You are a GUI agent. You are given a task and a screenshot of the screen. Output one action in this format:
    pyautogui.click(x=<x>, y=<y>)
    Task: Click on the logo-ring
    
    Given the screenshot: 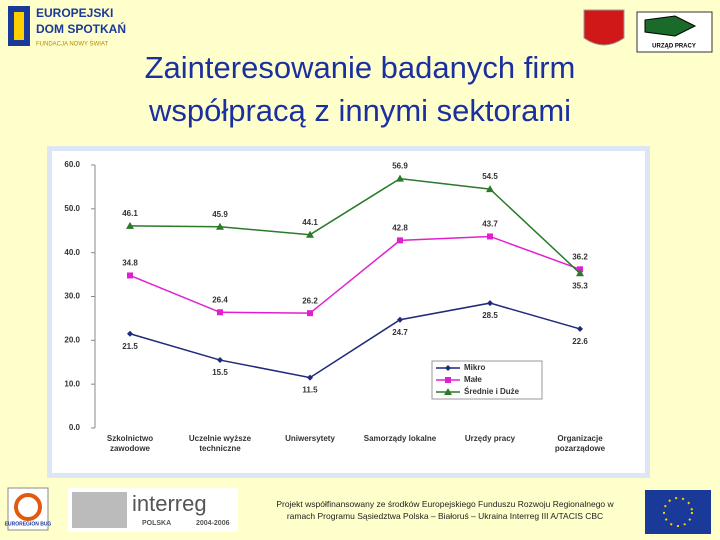 What is the action you would take?
    pyautogui.click(x=28, y=507)
    